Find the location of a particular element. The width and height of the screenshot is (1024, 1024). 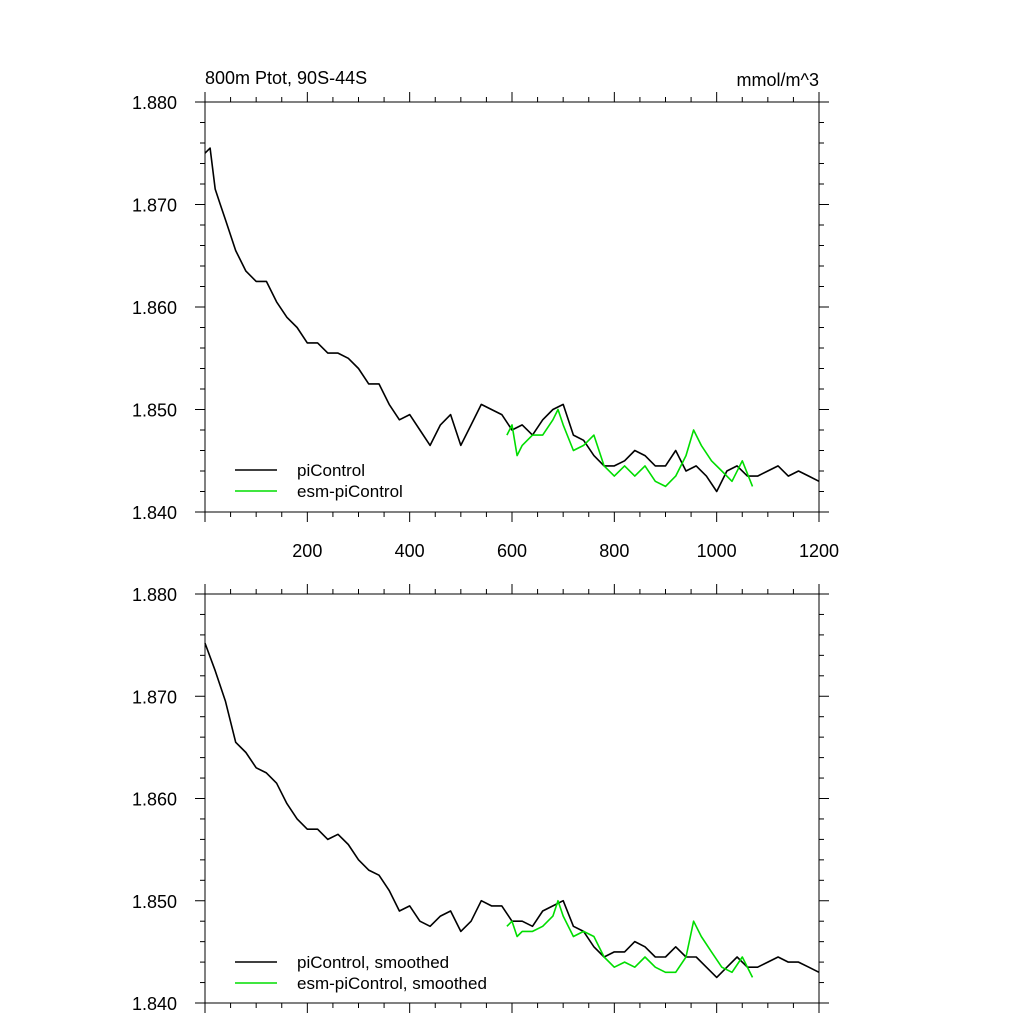

chart-title: 800m Ptot, 90S-44S is located at coordinates (286, 78).